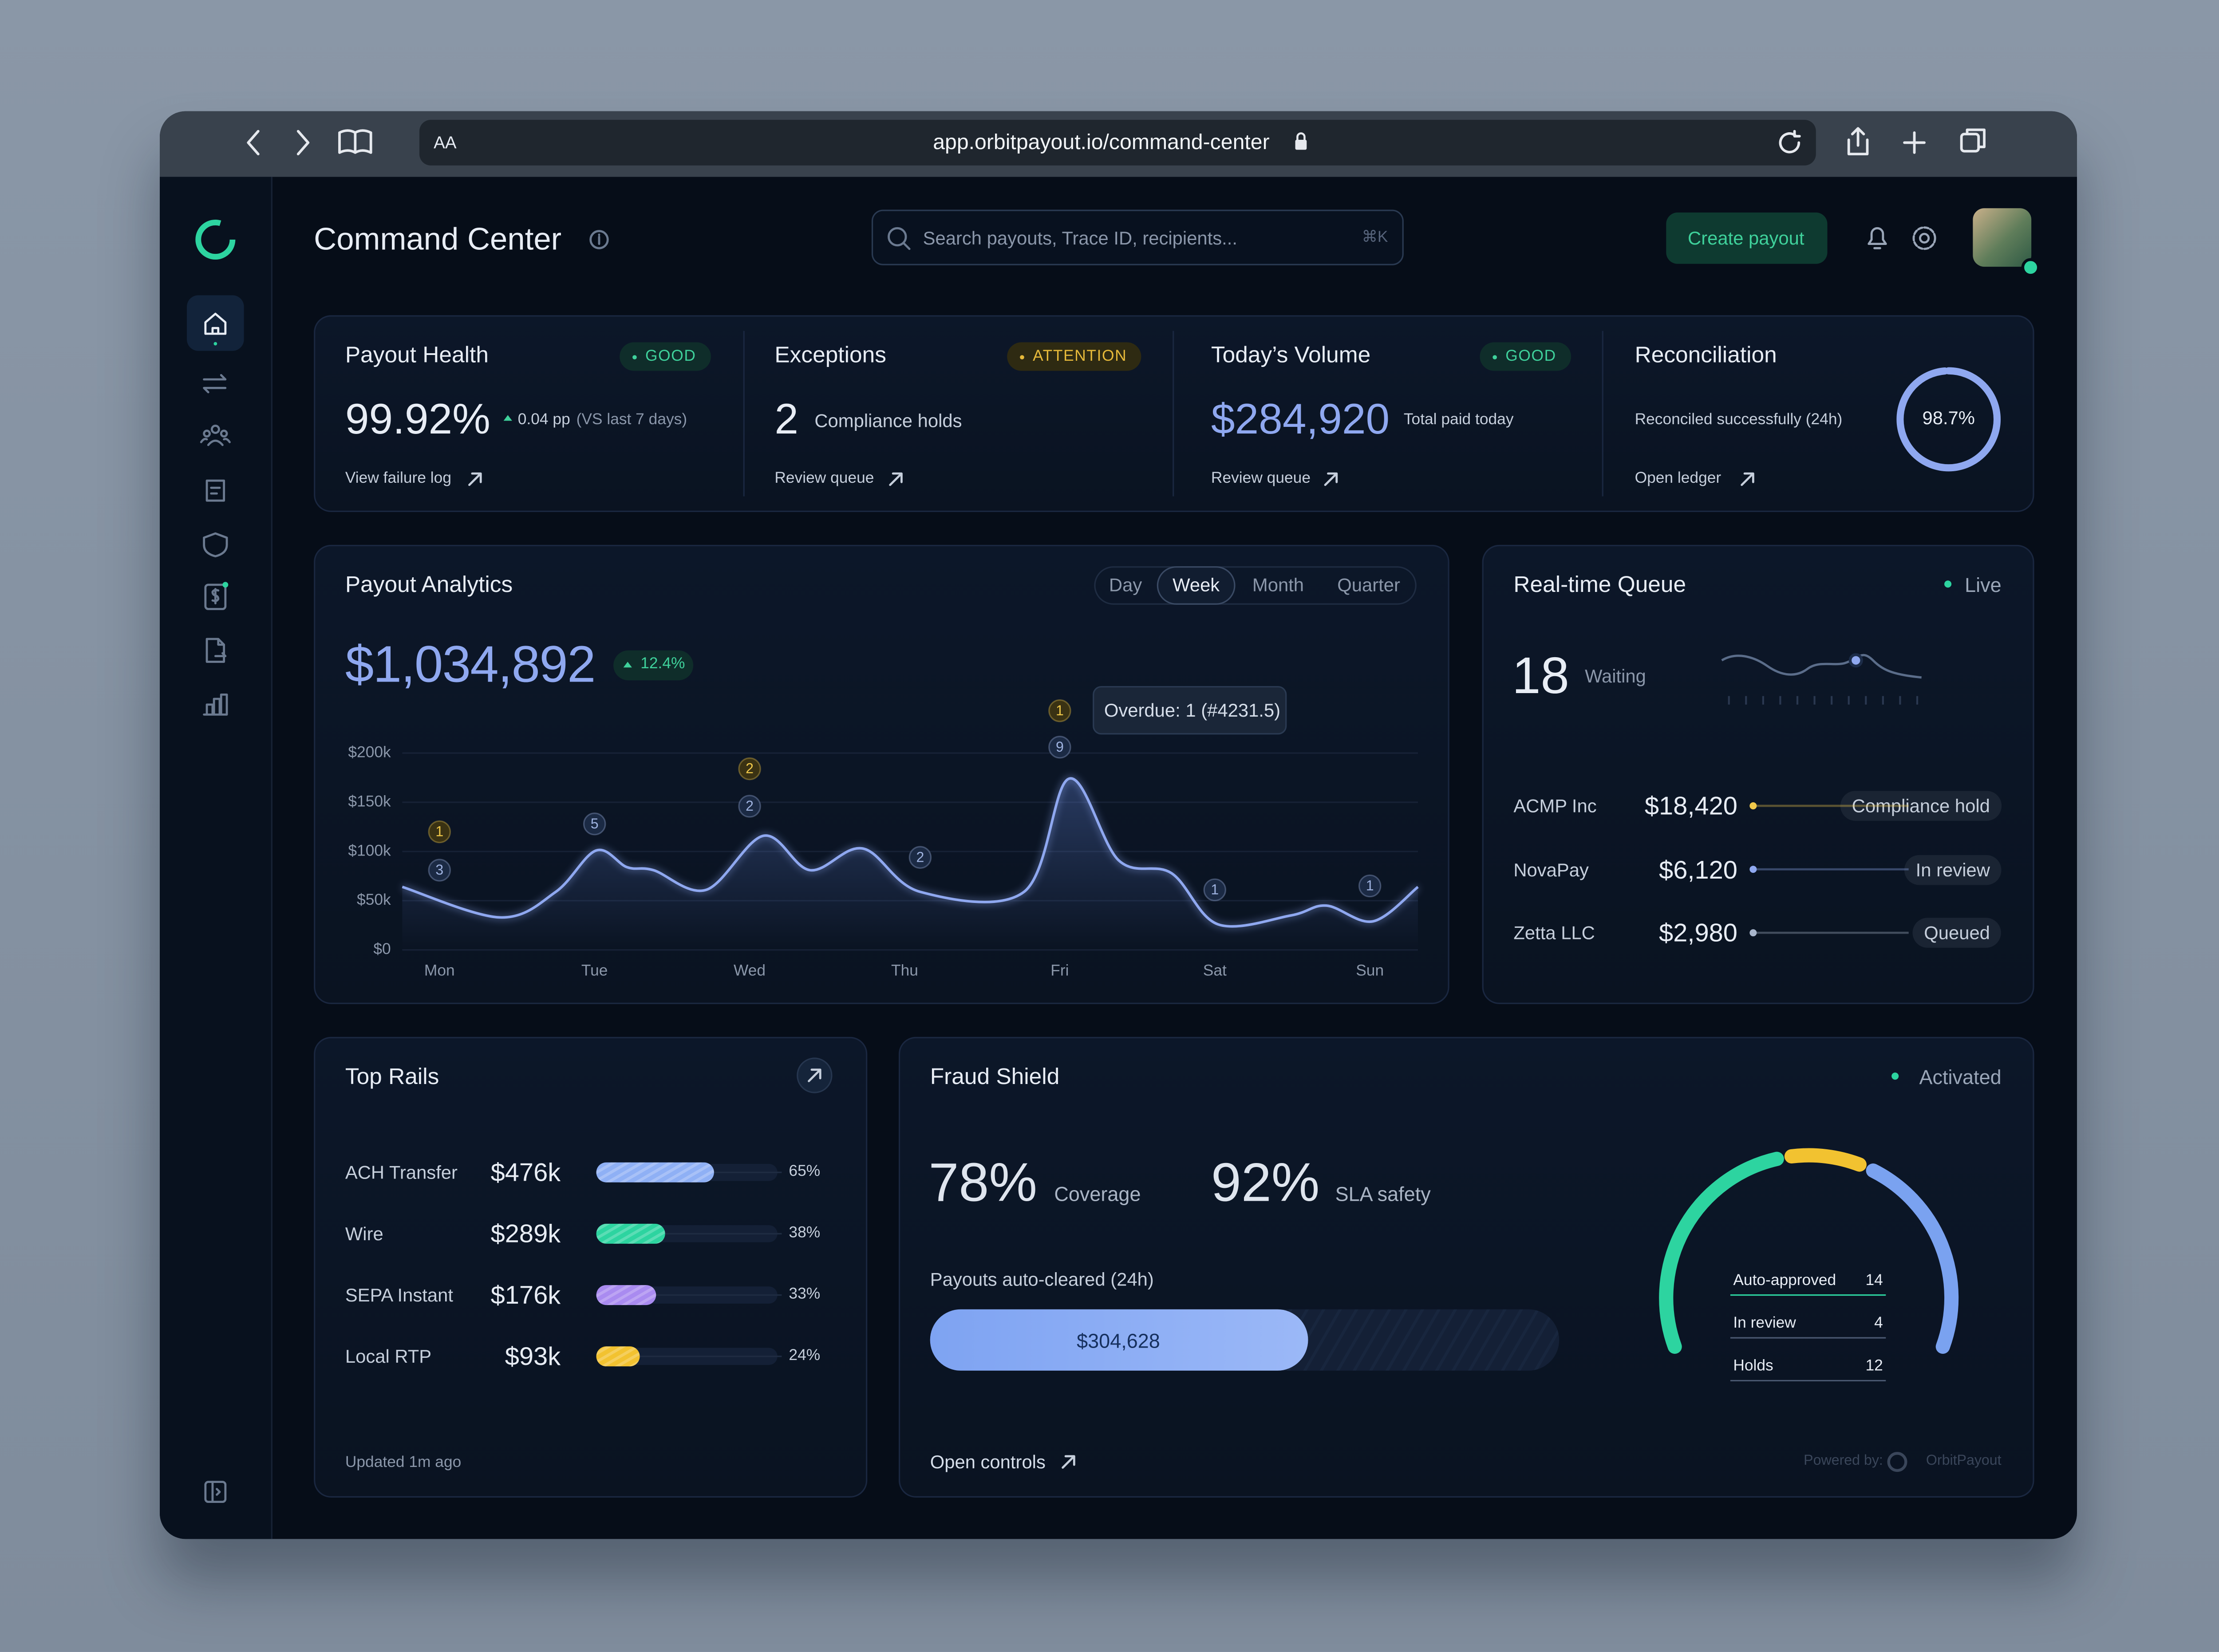 This screenshot has width=2219, height=1652. What do you see at coordinates (805, 1294) in the screenshot?
I see `rail-share: 33%` at bounding box center [805, 1294].